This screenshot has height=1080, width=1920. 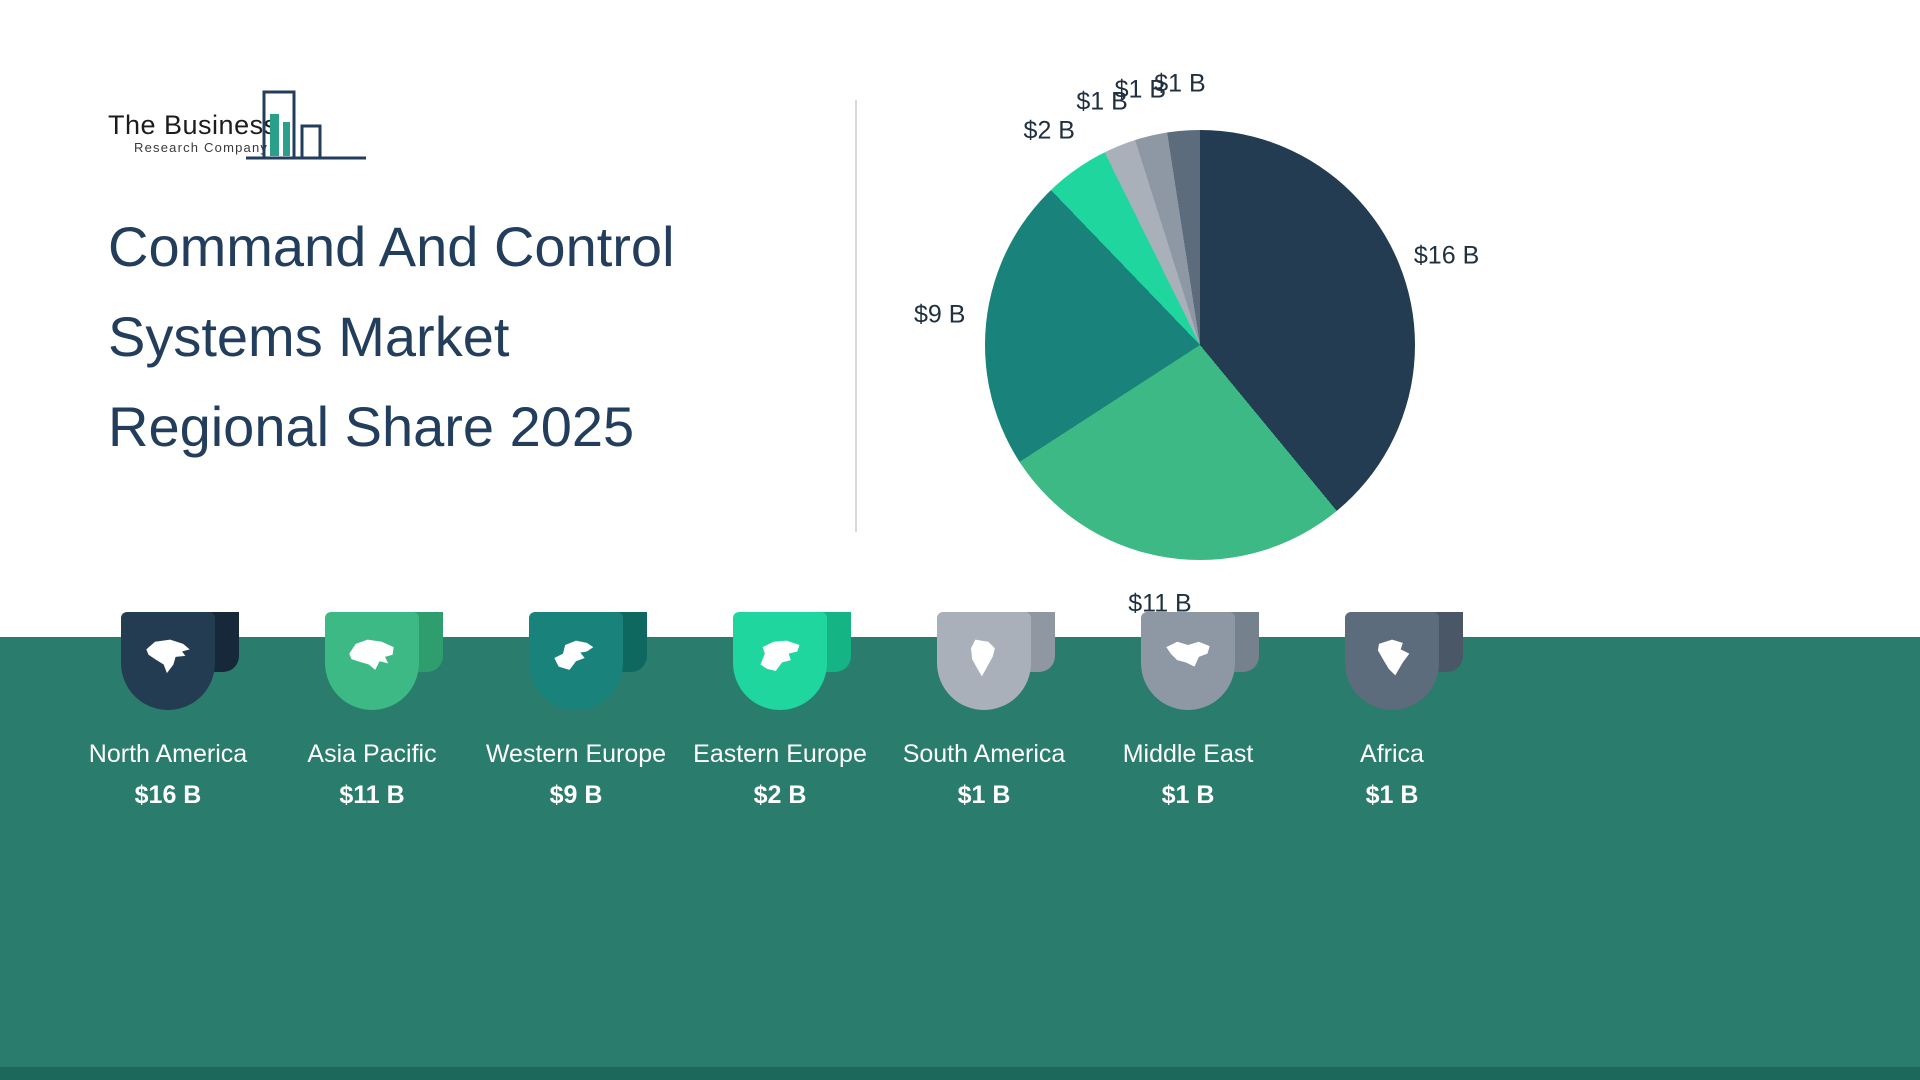 I want to click on legend-item: South America $1 B, so click(x=984, y=711).